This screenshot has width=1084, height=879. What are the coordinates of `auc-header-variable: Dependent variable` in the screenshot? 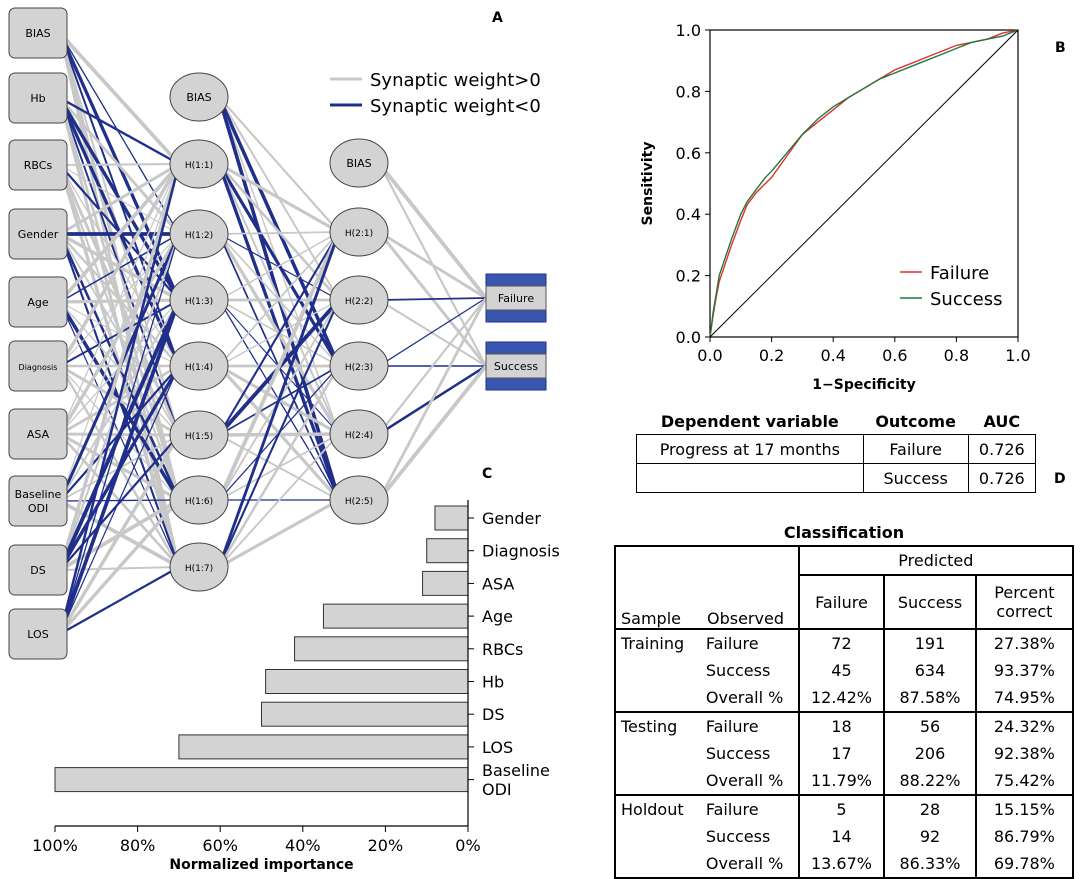 It's located at (749, 421).